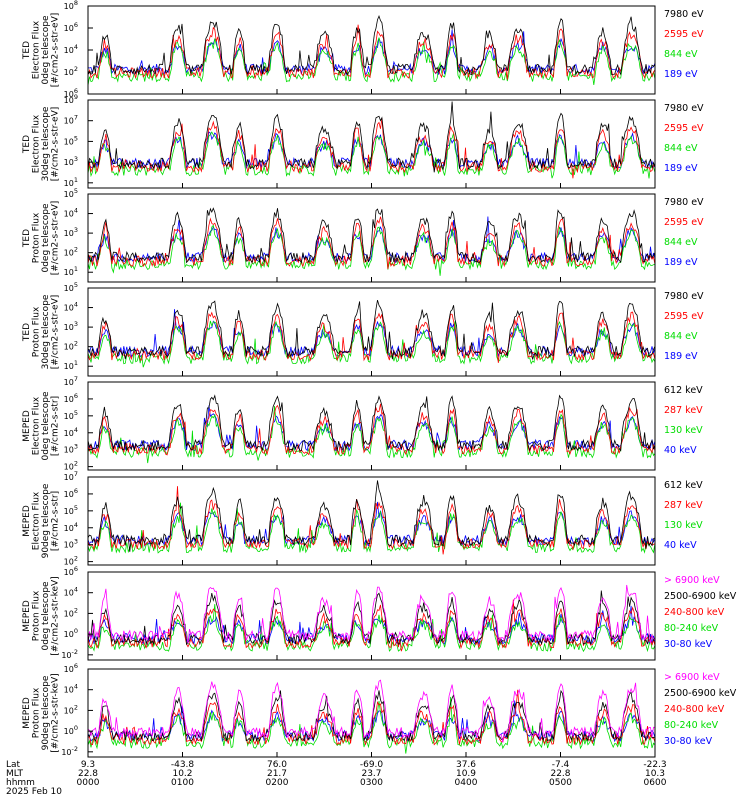 This screenshot has height=800, width=750. Describe the element at coordinates (88, 783) in the screenshot. I see `x-tick-label: 0000` at that location.